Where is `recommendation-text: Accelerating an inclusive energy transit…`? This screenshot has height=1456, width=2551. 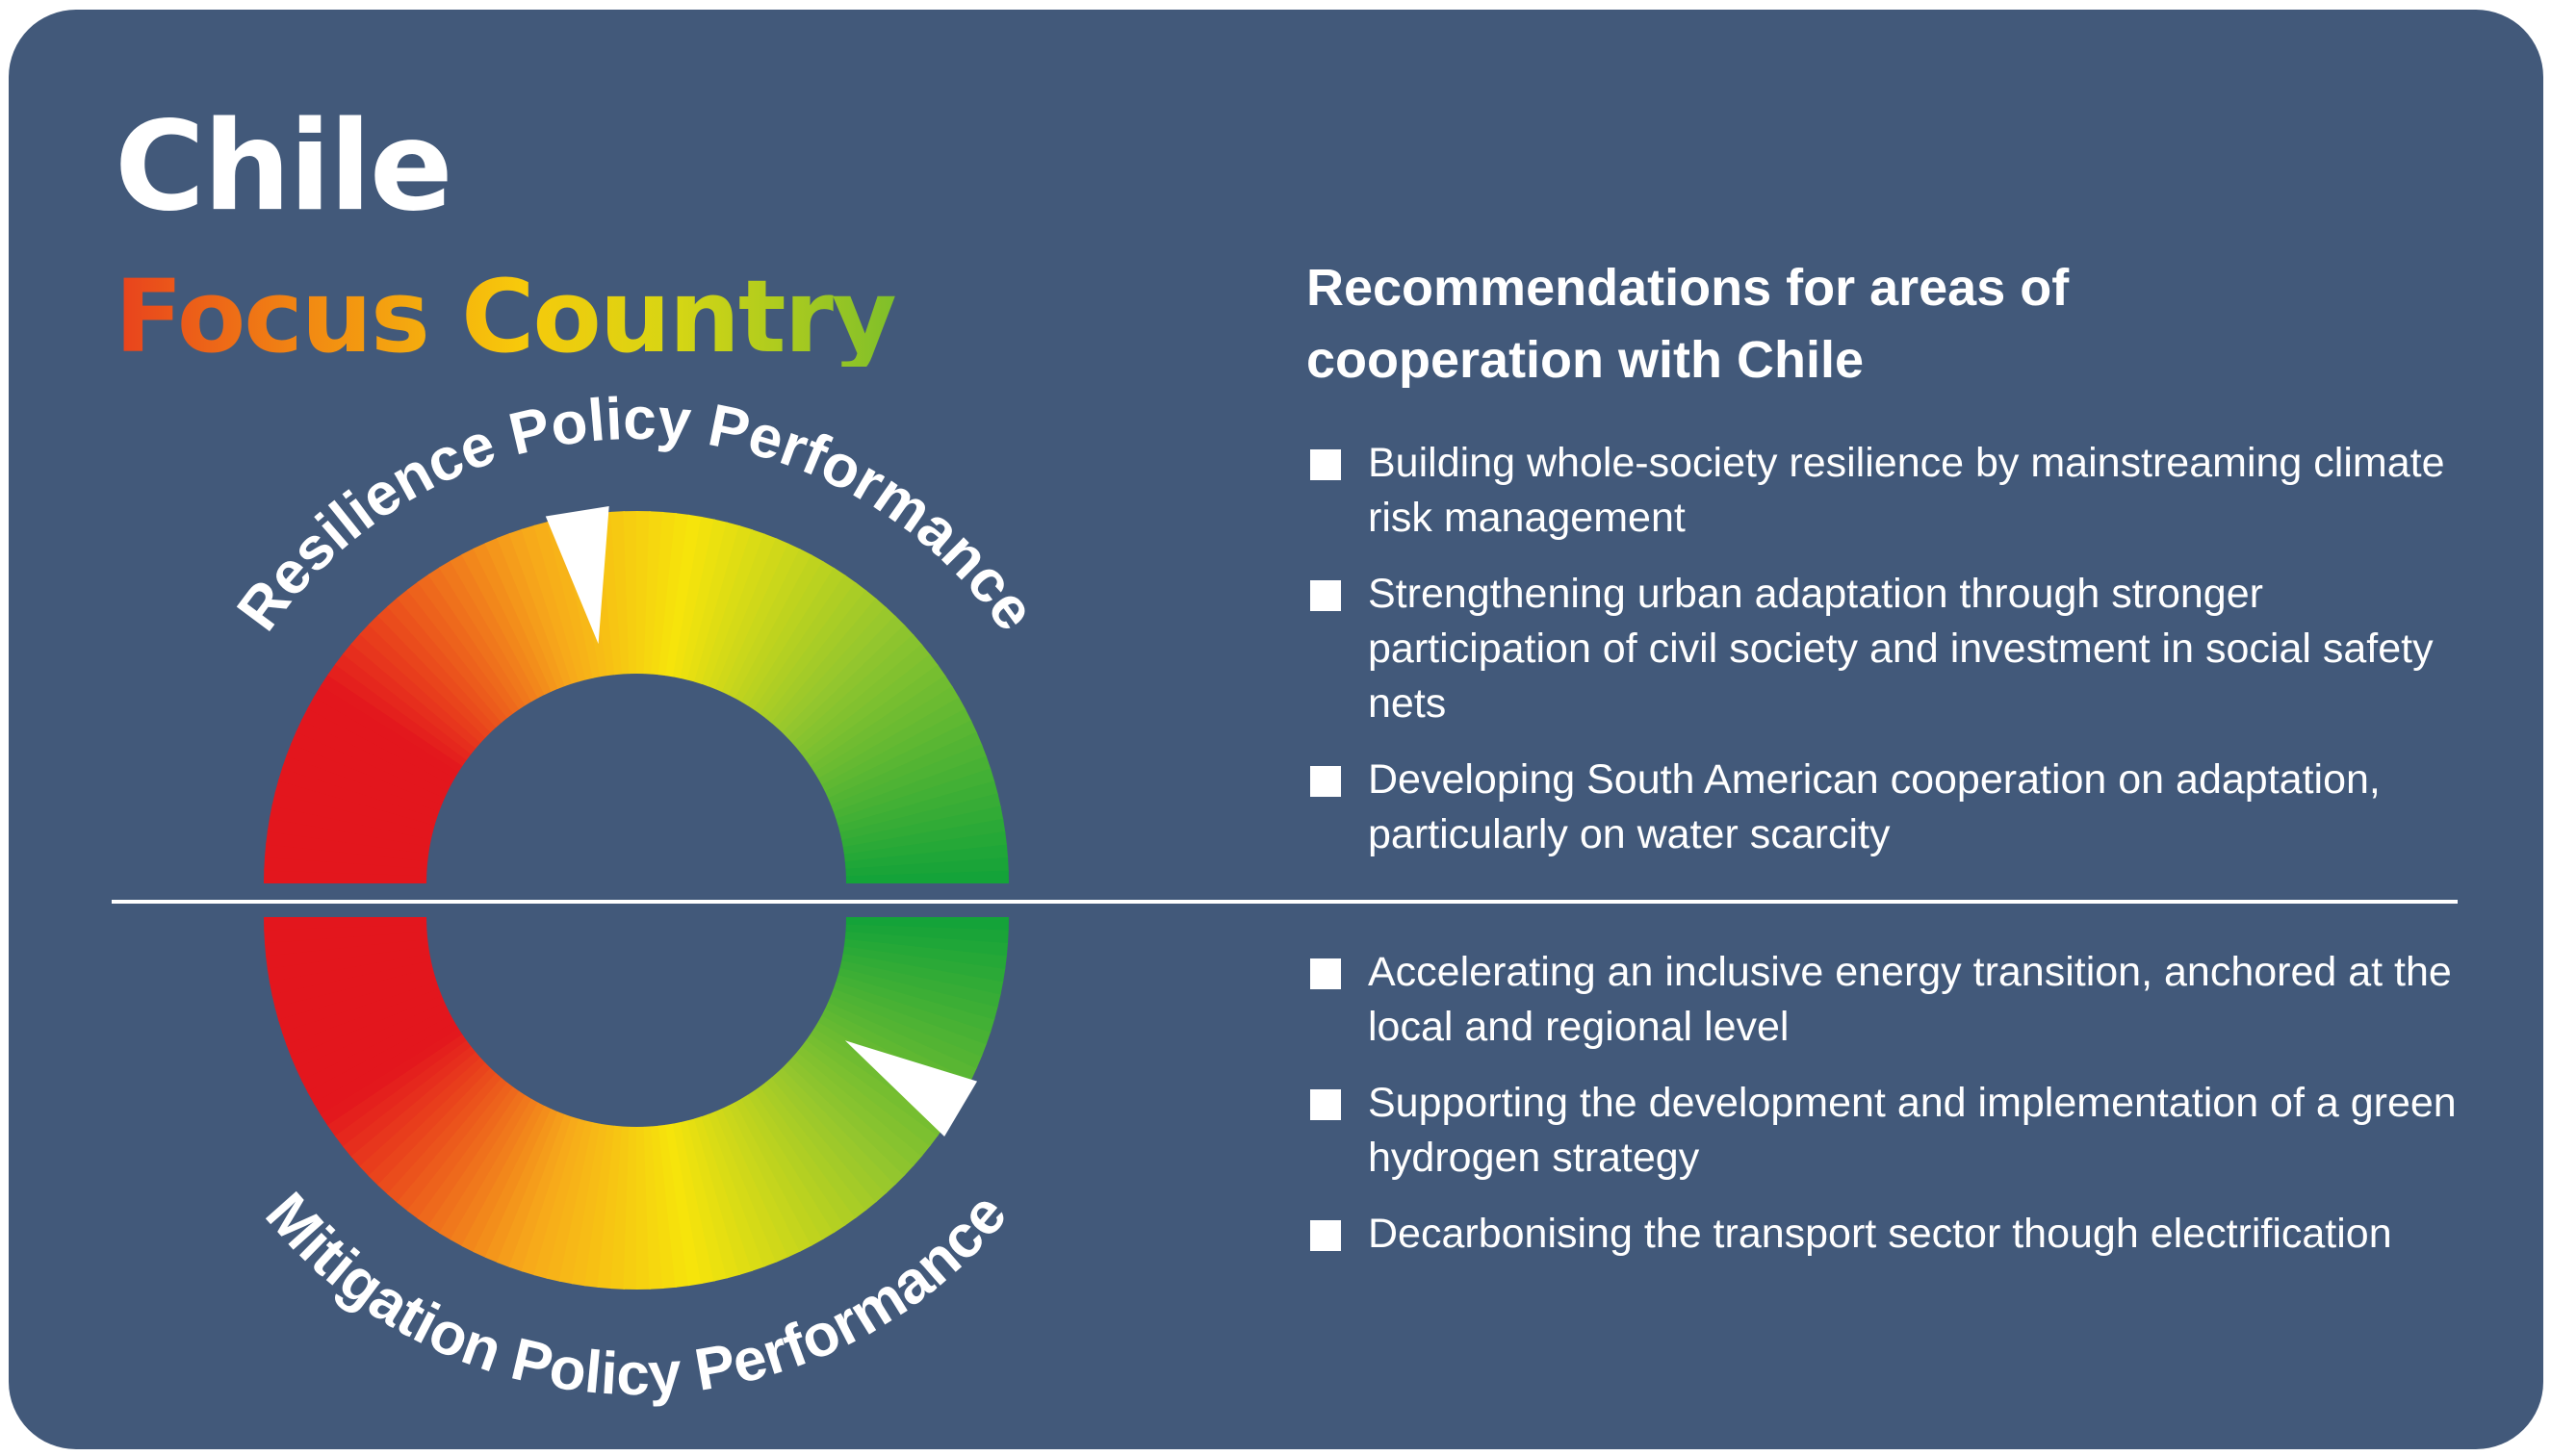 recommendation-text: Accelerating an inclusive energy transit… is located at coordinates (1910, 1000).